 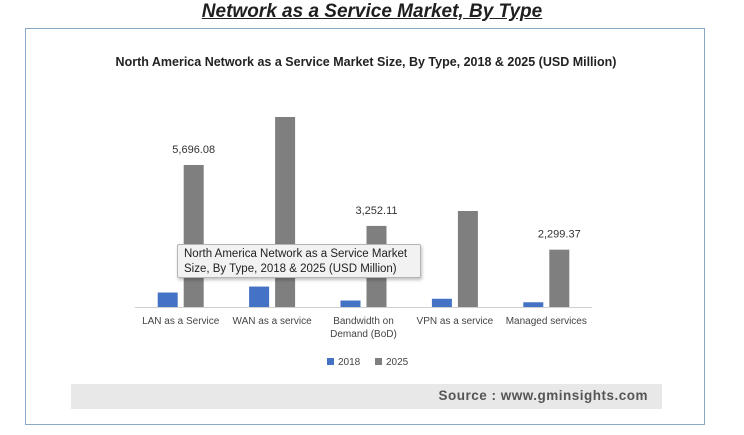 What do you see at coordinates (397, 362) in the screenshot?
I see `legend-label-2025: 2025` at bounding box center [397, 362].